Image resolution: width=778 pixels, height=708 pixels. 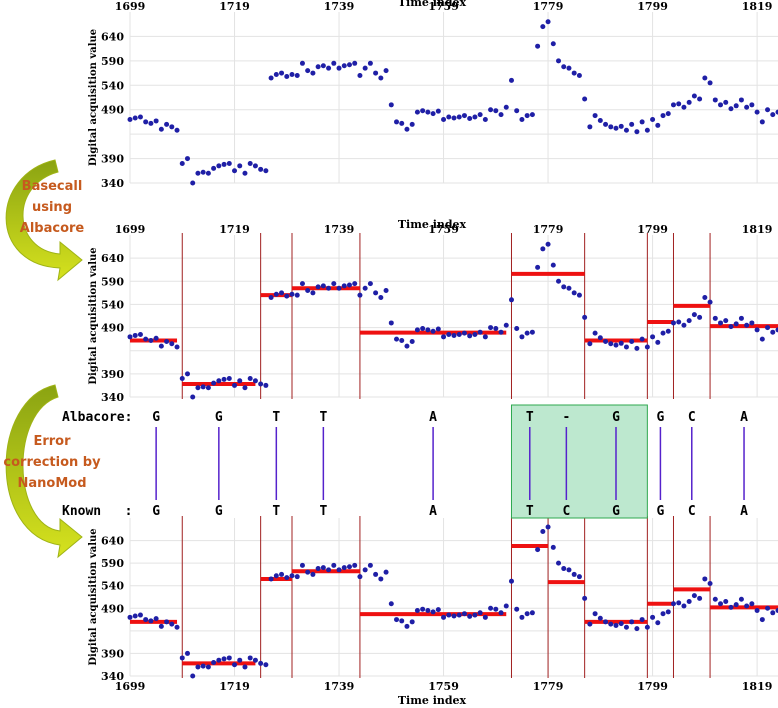 I want to click on known-base: C, so click(x=692, y=511).